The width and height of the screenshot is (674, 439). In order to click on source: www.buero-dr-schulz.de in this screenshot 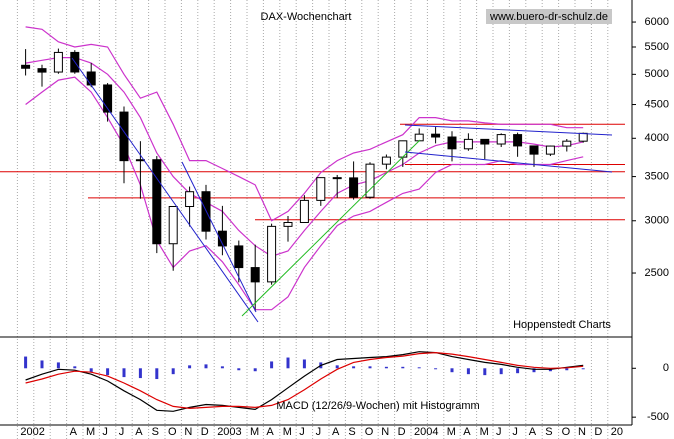, I will do `click(548, 17)`.